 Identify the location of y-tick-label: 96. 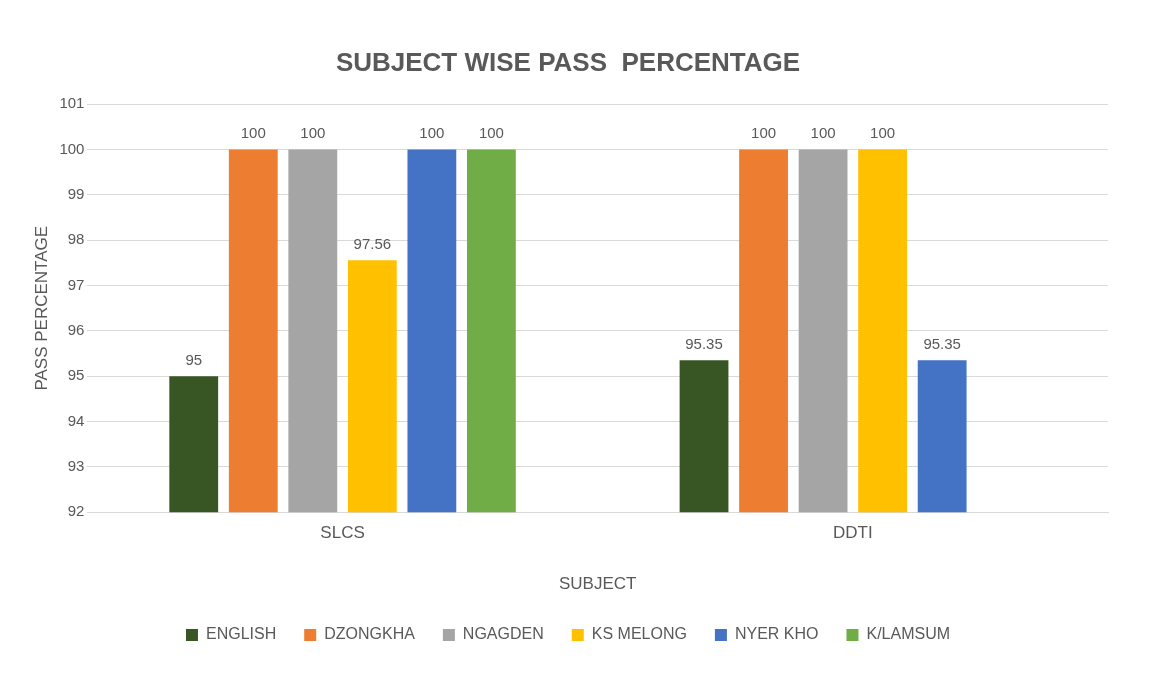
(76, 330).